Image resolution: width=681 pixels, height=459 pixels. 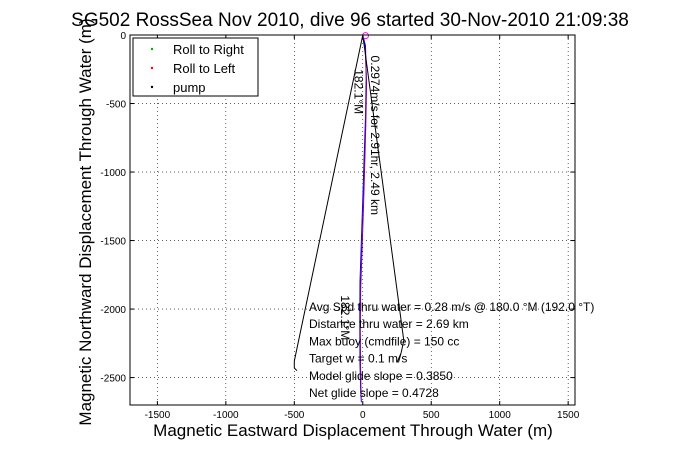 What do you see at coordinates (375, 135) in the screenshot?
I see `track-annotation: 0.2974m/s for 2.91hr, 2.49 km` at bounding box center [375, 135].